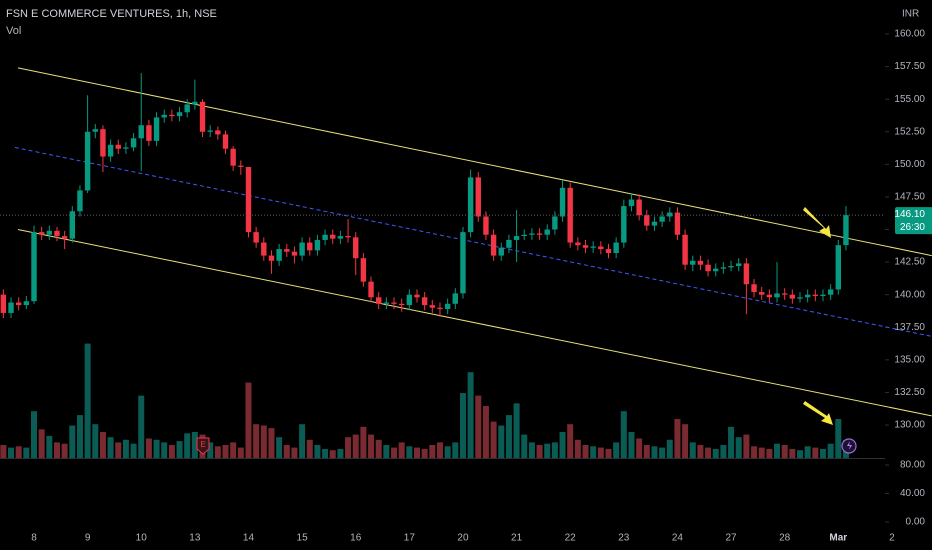 This screenshot has width=932, height=550. What do you see at coordinates (34, 538) in the screenshot?
I see `x-tick-label: 8` at bounding box center [34, 538].